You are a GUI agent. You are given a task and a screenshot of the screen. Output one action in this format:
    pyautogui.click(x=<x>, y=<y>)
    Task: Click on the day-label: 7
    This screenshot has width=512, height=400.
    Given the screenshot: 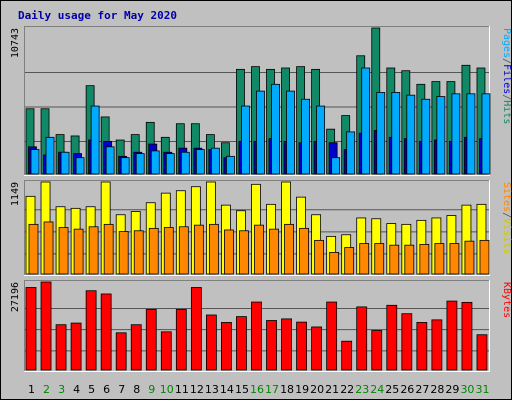 What is the action you would take?
    pyautogui.click(x=121, y=389)
    